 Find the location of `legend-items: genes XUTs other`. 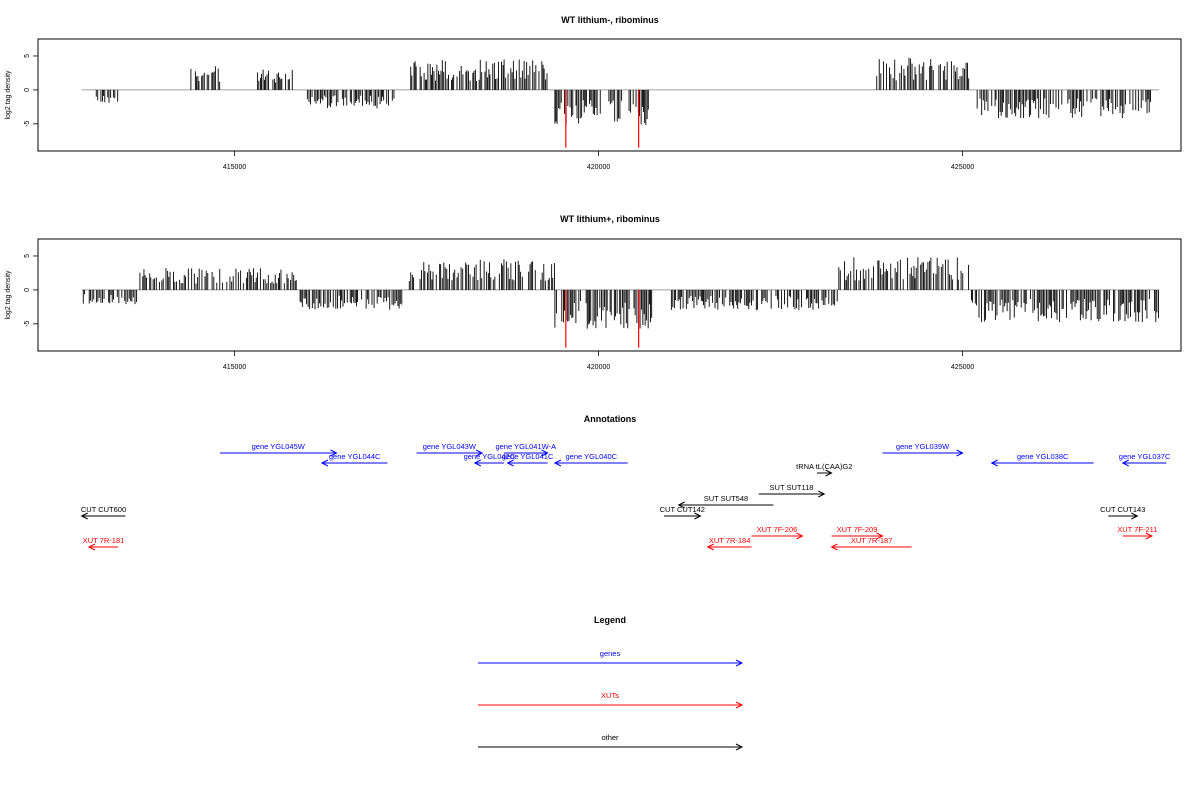

legend-items: genes XUTs other is located at coordinates (611, 700).